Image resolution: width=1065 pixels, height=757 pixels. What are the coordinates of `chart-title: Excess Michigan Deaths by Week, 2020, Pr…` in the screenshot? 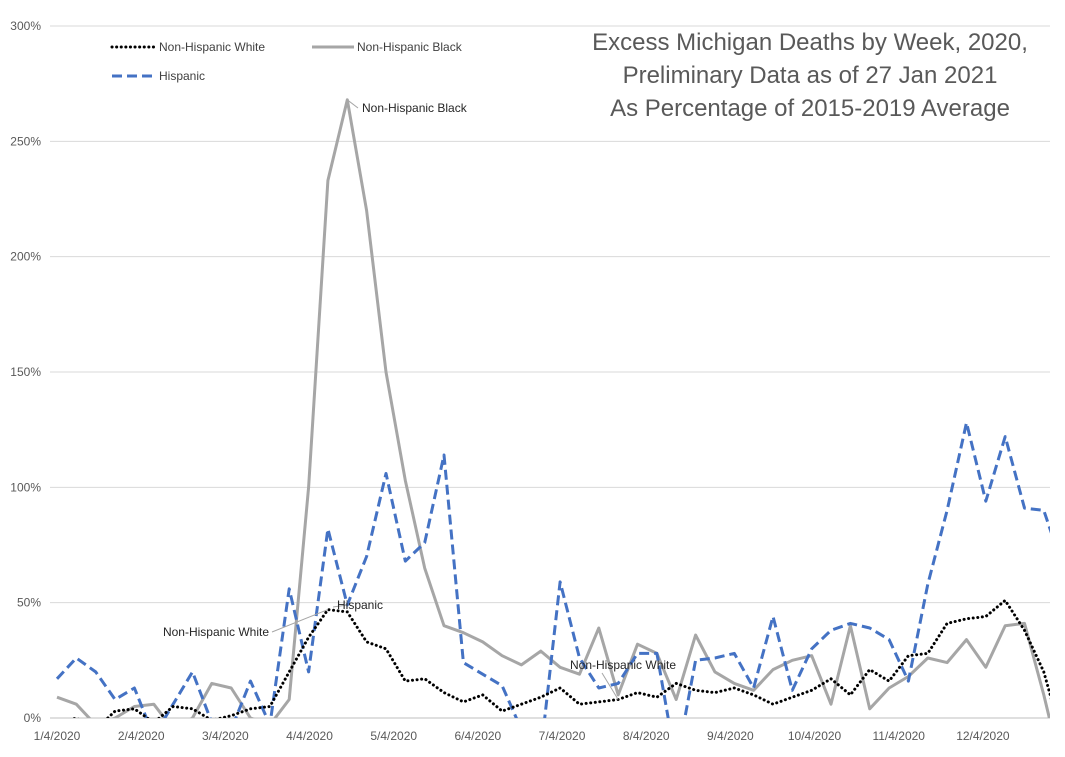 It's located at (810, 75).